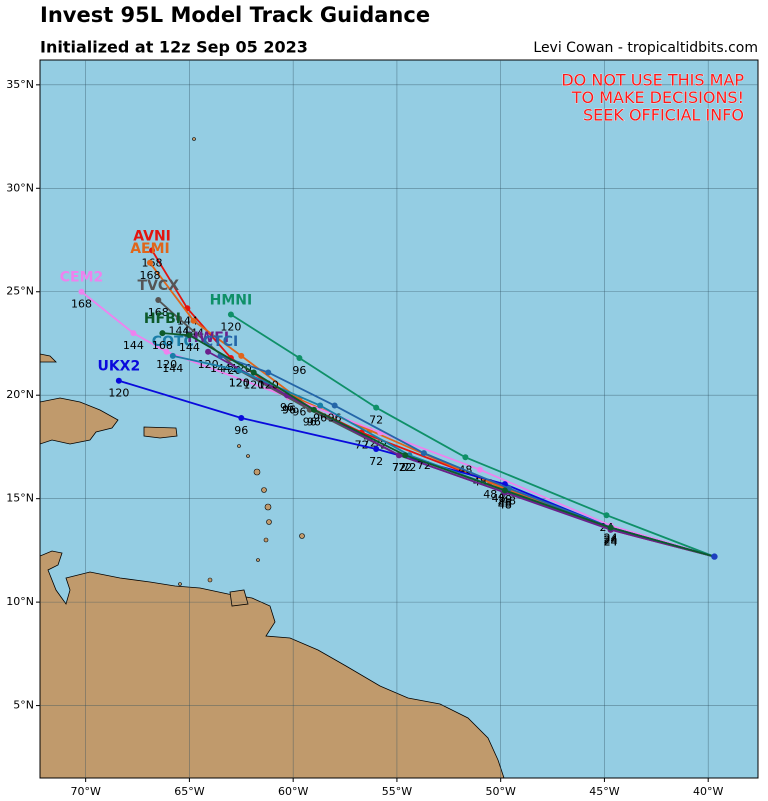 The height and width of the screenshot is (801, 768). What do you see at coordinates (231, 301) in the screenshot?
I see `model-label: HMNI` at bounding box center [231, 301].